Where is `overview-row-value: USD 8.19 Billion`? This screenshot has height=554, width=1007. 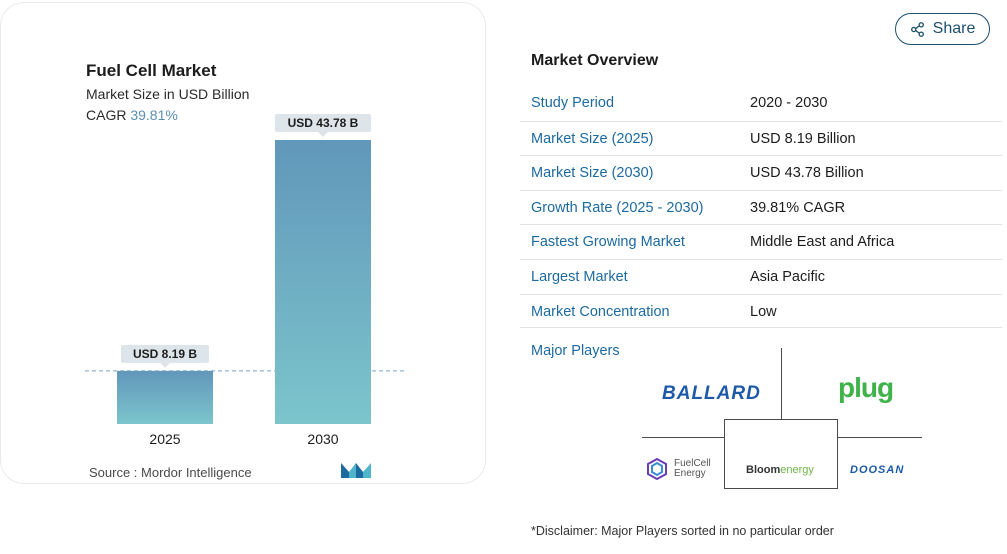
overview-row-value: USD 8.19 Billion is located at coordinates (803, 138).